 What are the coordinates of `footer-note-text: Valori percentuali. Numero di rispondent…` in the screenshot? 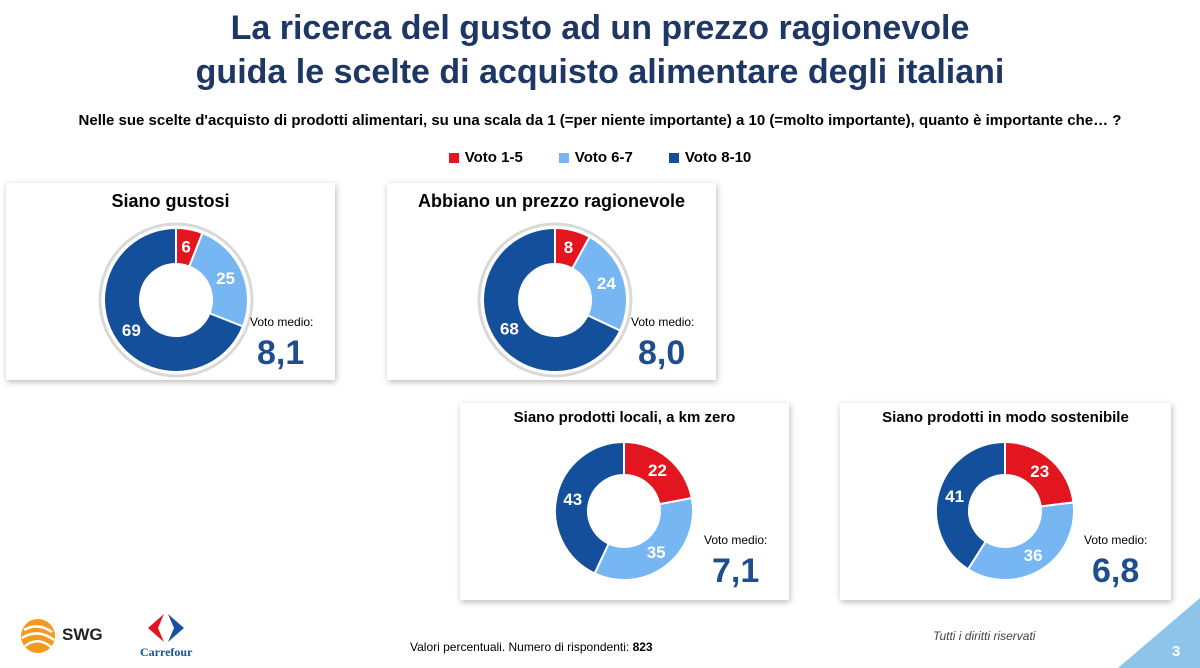 It's located at (521, 647).